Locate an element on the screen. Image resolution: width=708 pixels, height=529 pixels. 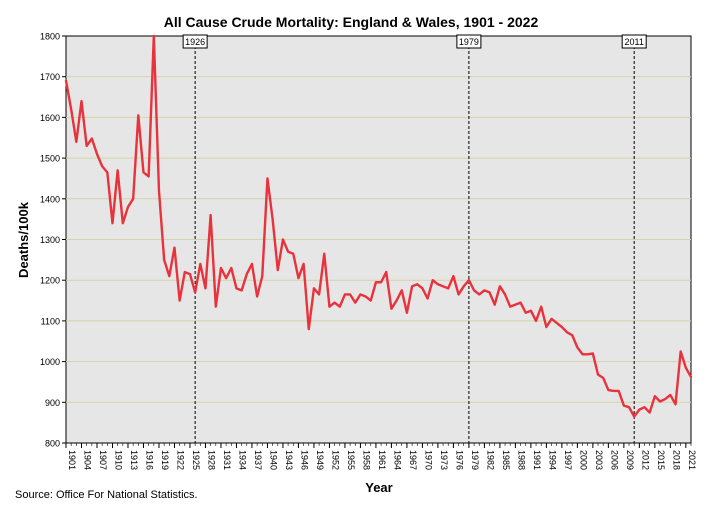
x-tick-label: 1997 is located at coordinates (568, 460).